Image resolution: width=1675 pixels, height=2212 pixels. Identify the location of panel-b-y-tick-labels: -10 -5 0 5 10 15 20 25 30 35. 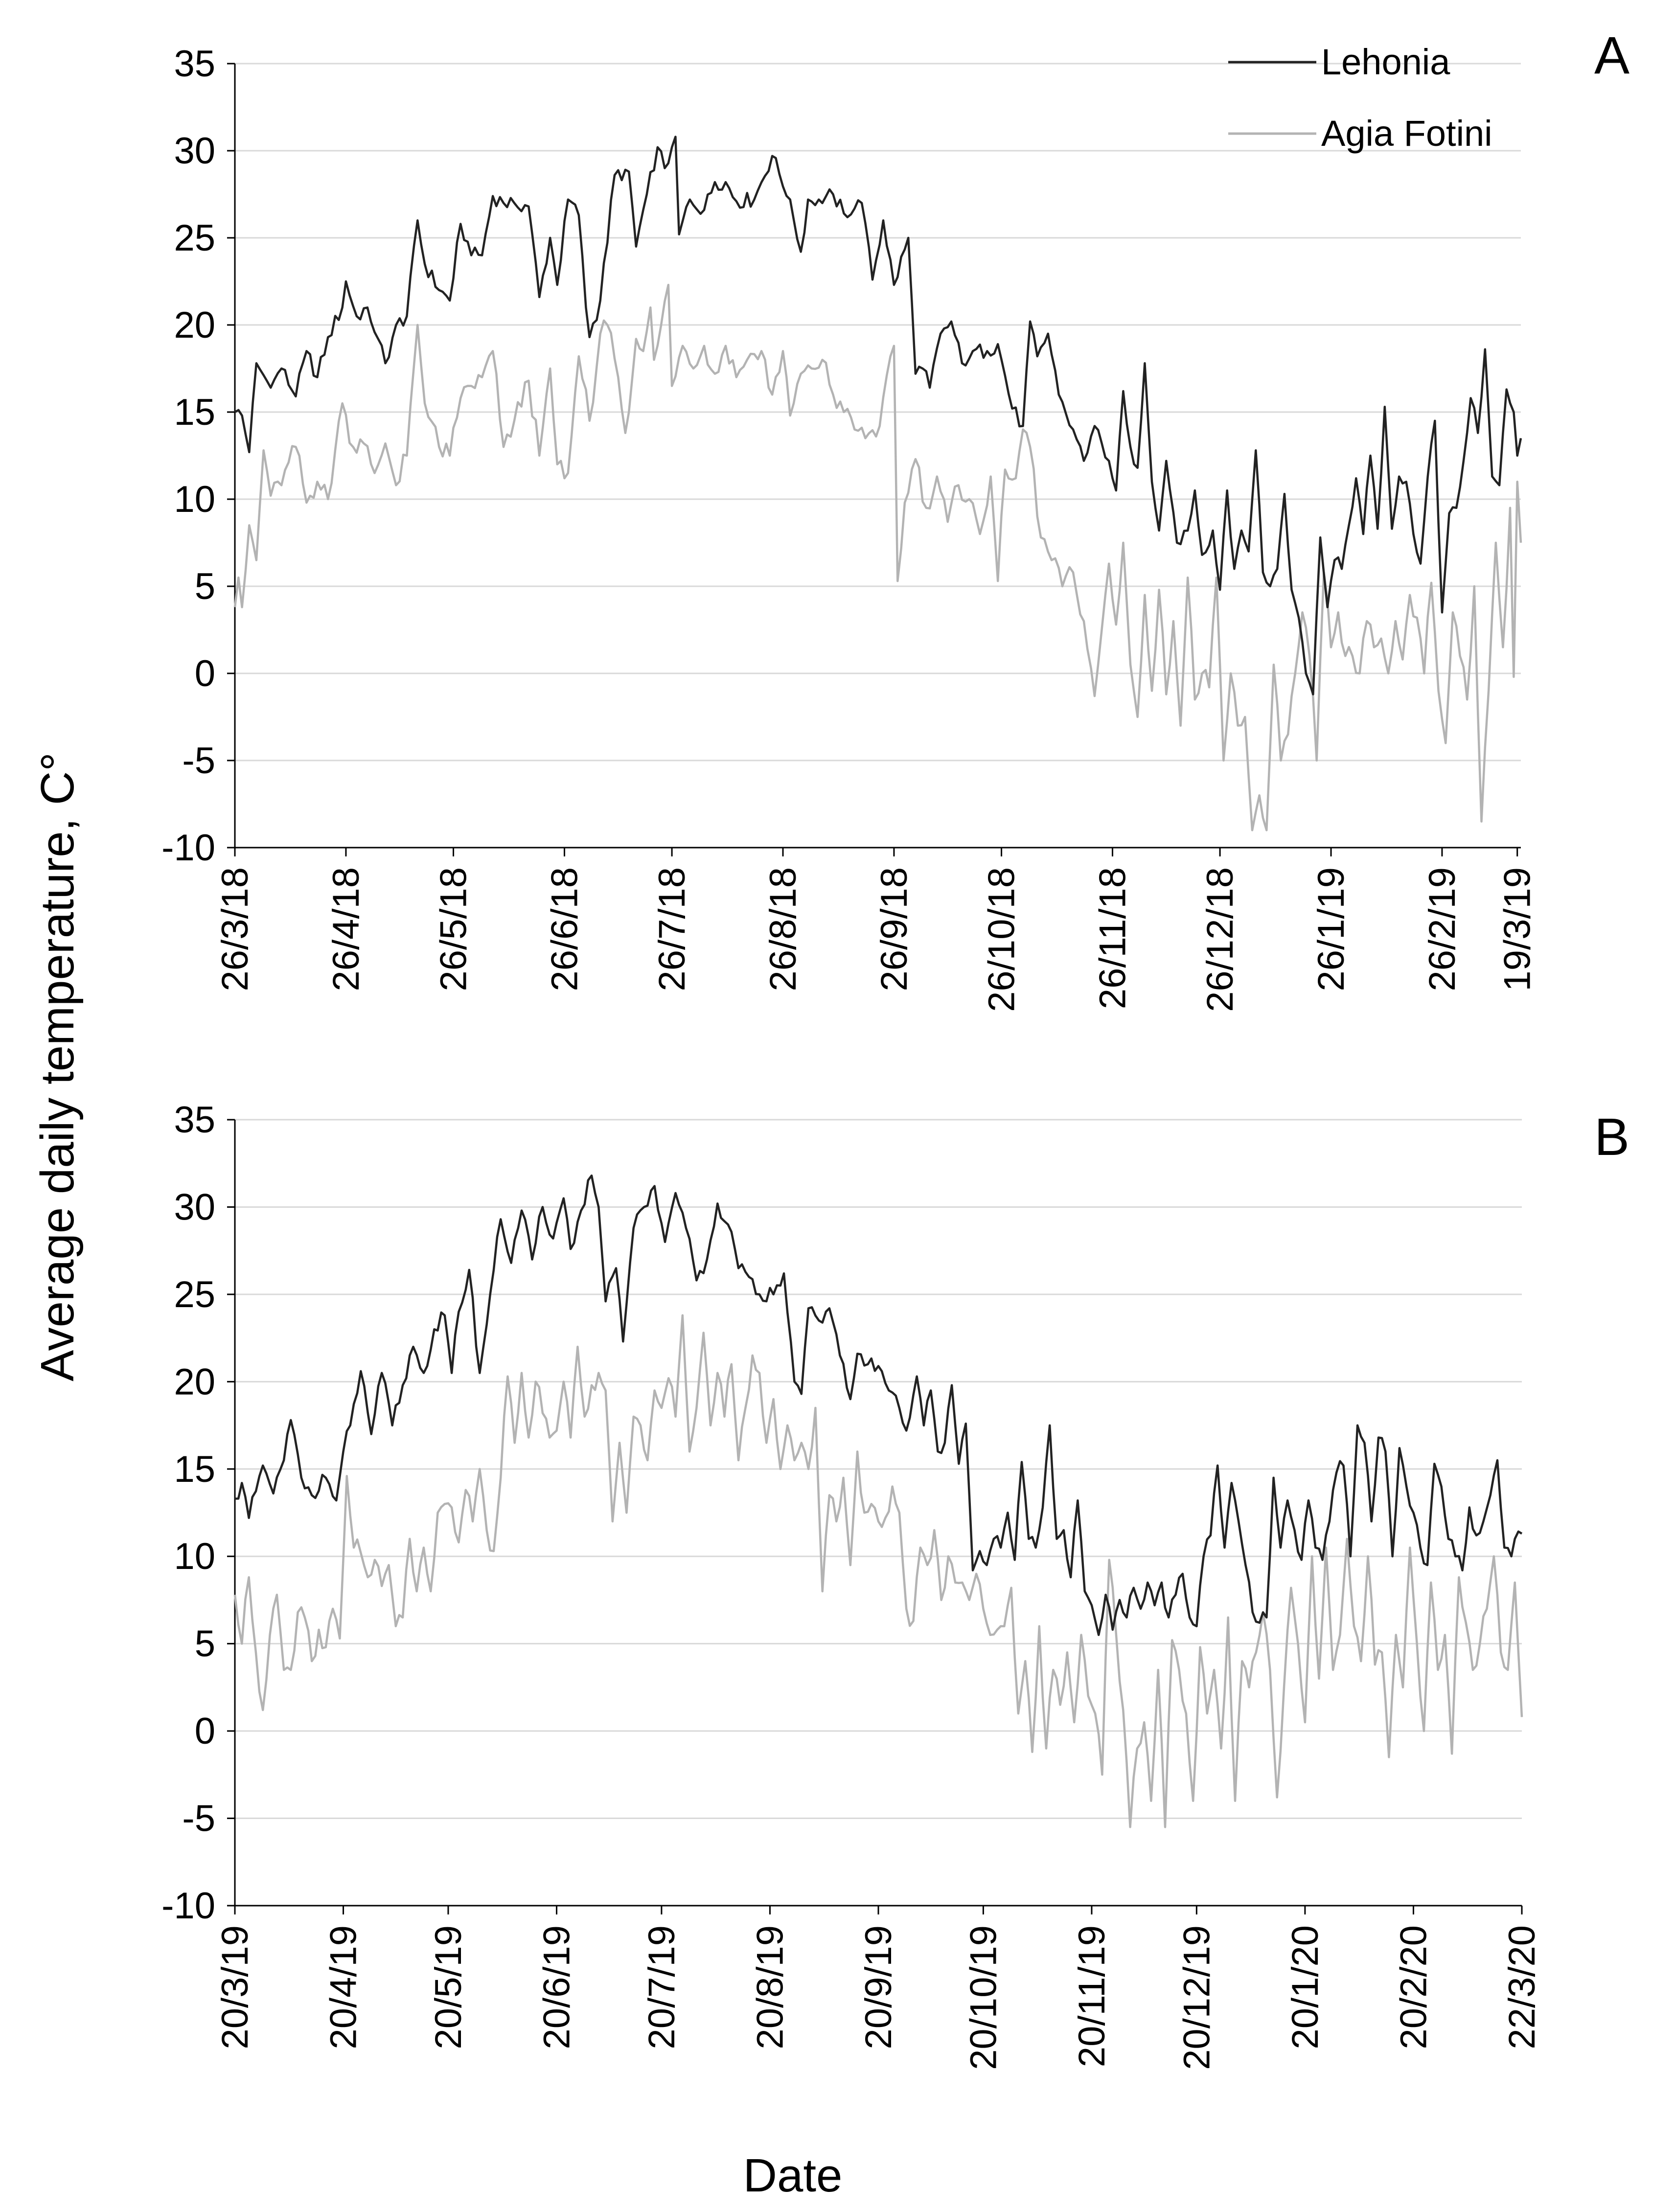
(188, 1513).